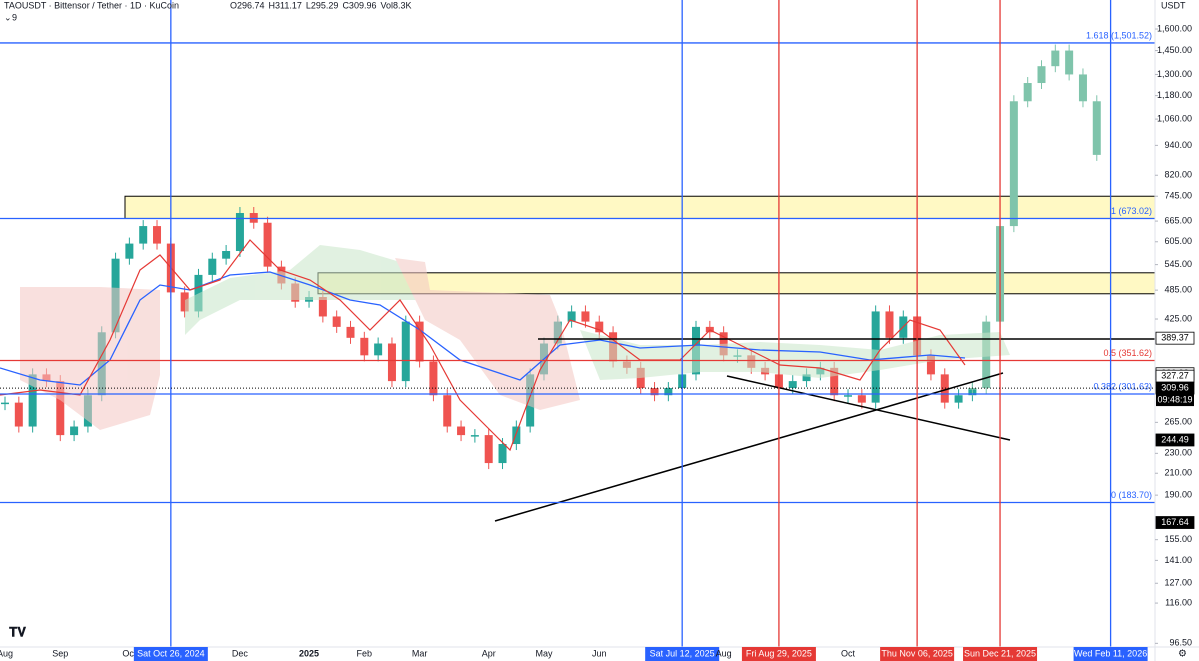 Image resolution: width=1199 pixels, height=661 pixels. Describe the element at coordinates (1178, 495) in the screenshot. I see `y-tick-label: 190.00` at that location.